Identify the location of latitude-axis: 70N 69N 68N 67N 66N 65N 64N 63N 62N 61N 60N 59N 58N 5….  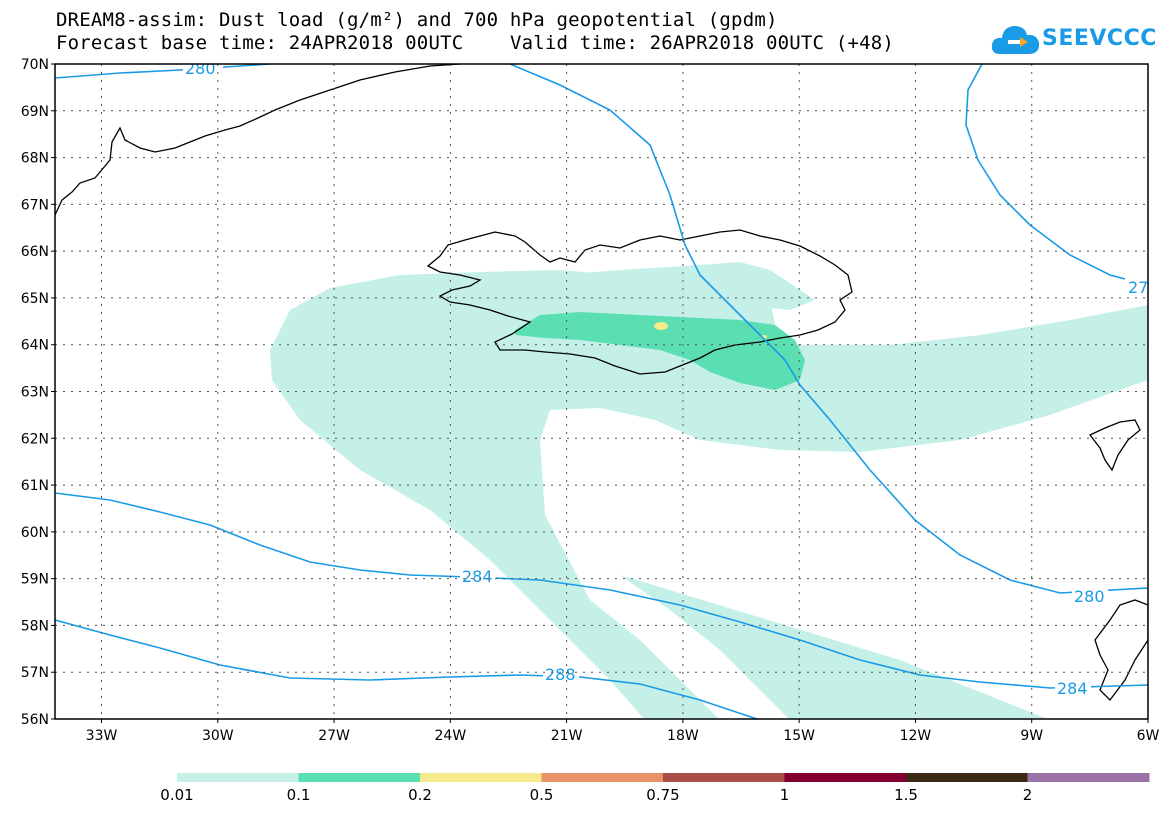
(38, 392).